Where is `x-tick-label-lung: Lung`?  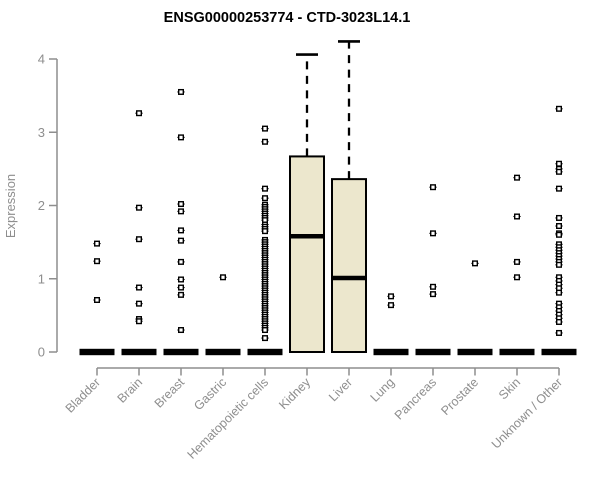
x-tick-label-lung: Lung is located at coordinates (383, 390).